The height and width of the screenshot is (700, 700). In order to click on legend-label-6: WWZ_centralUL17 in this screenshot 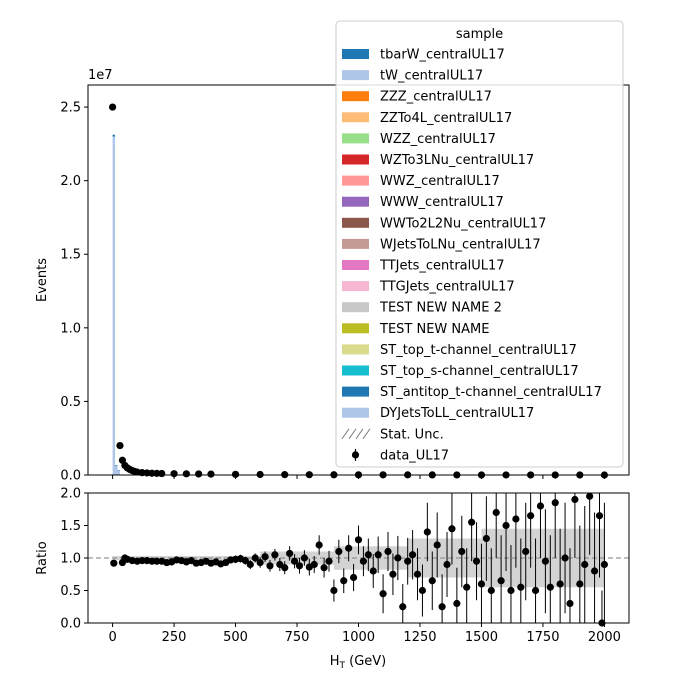, I will do `click(440, 181)`.